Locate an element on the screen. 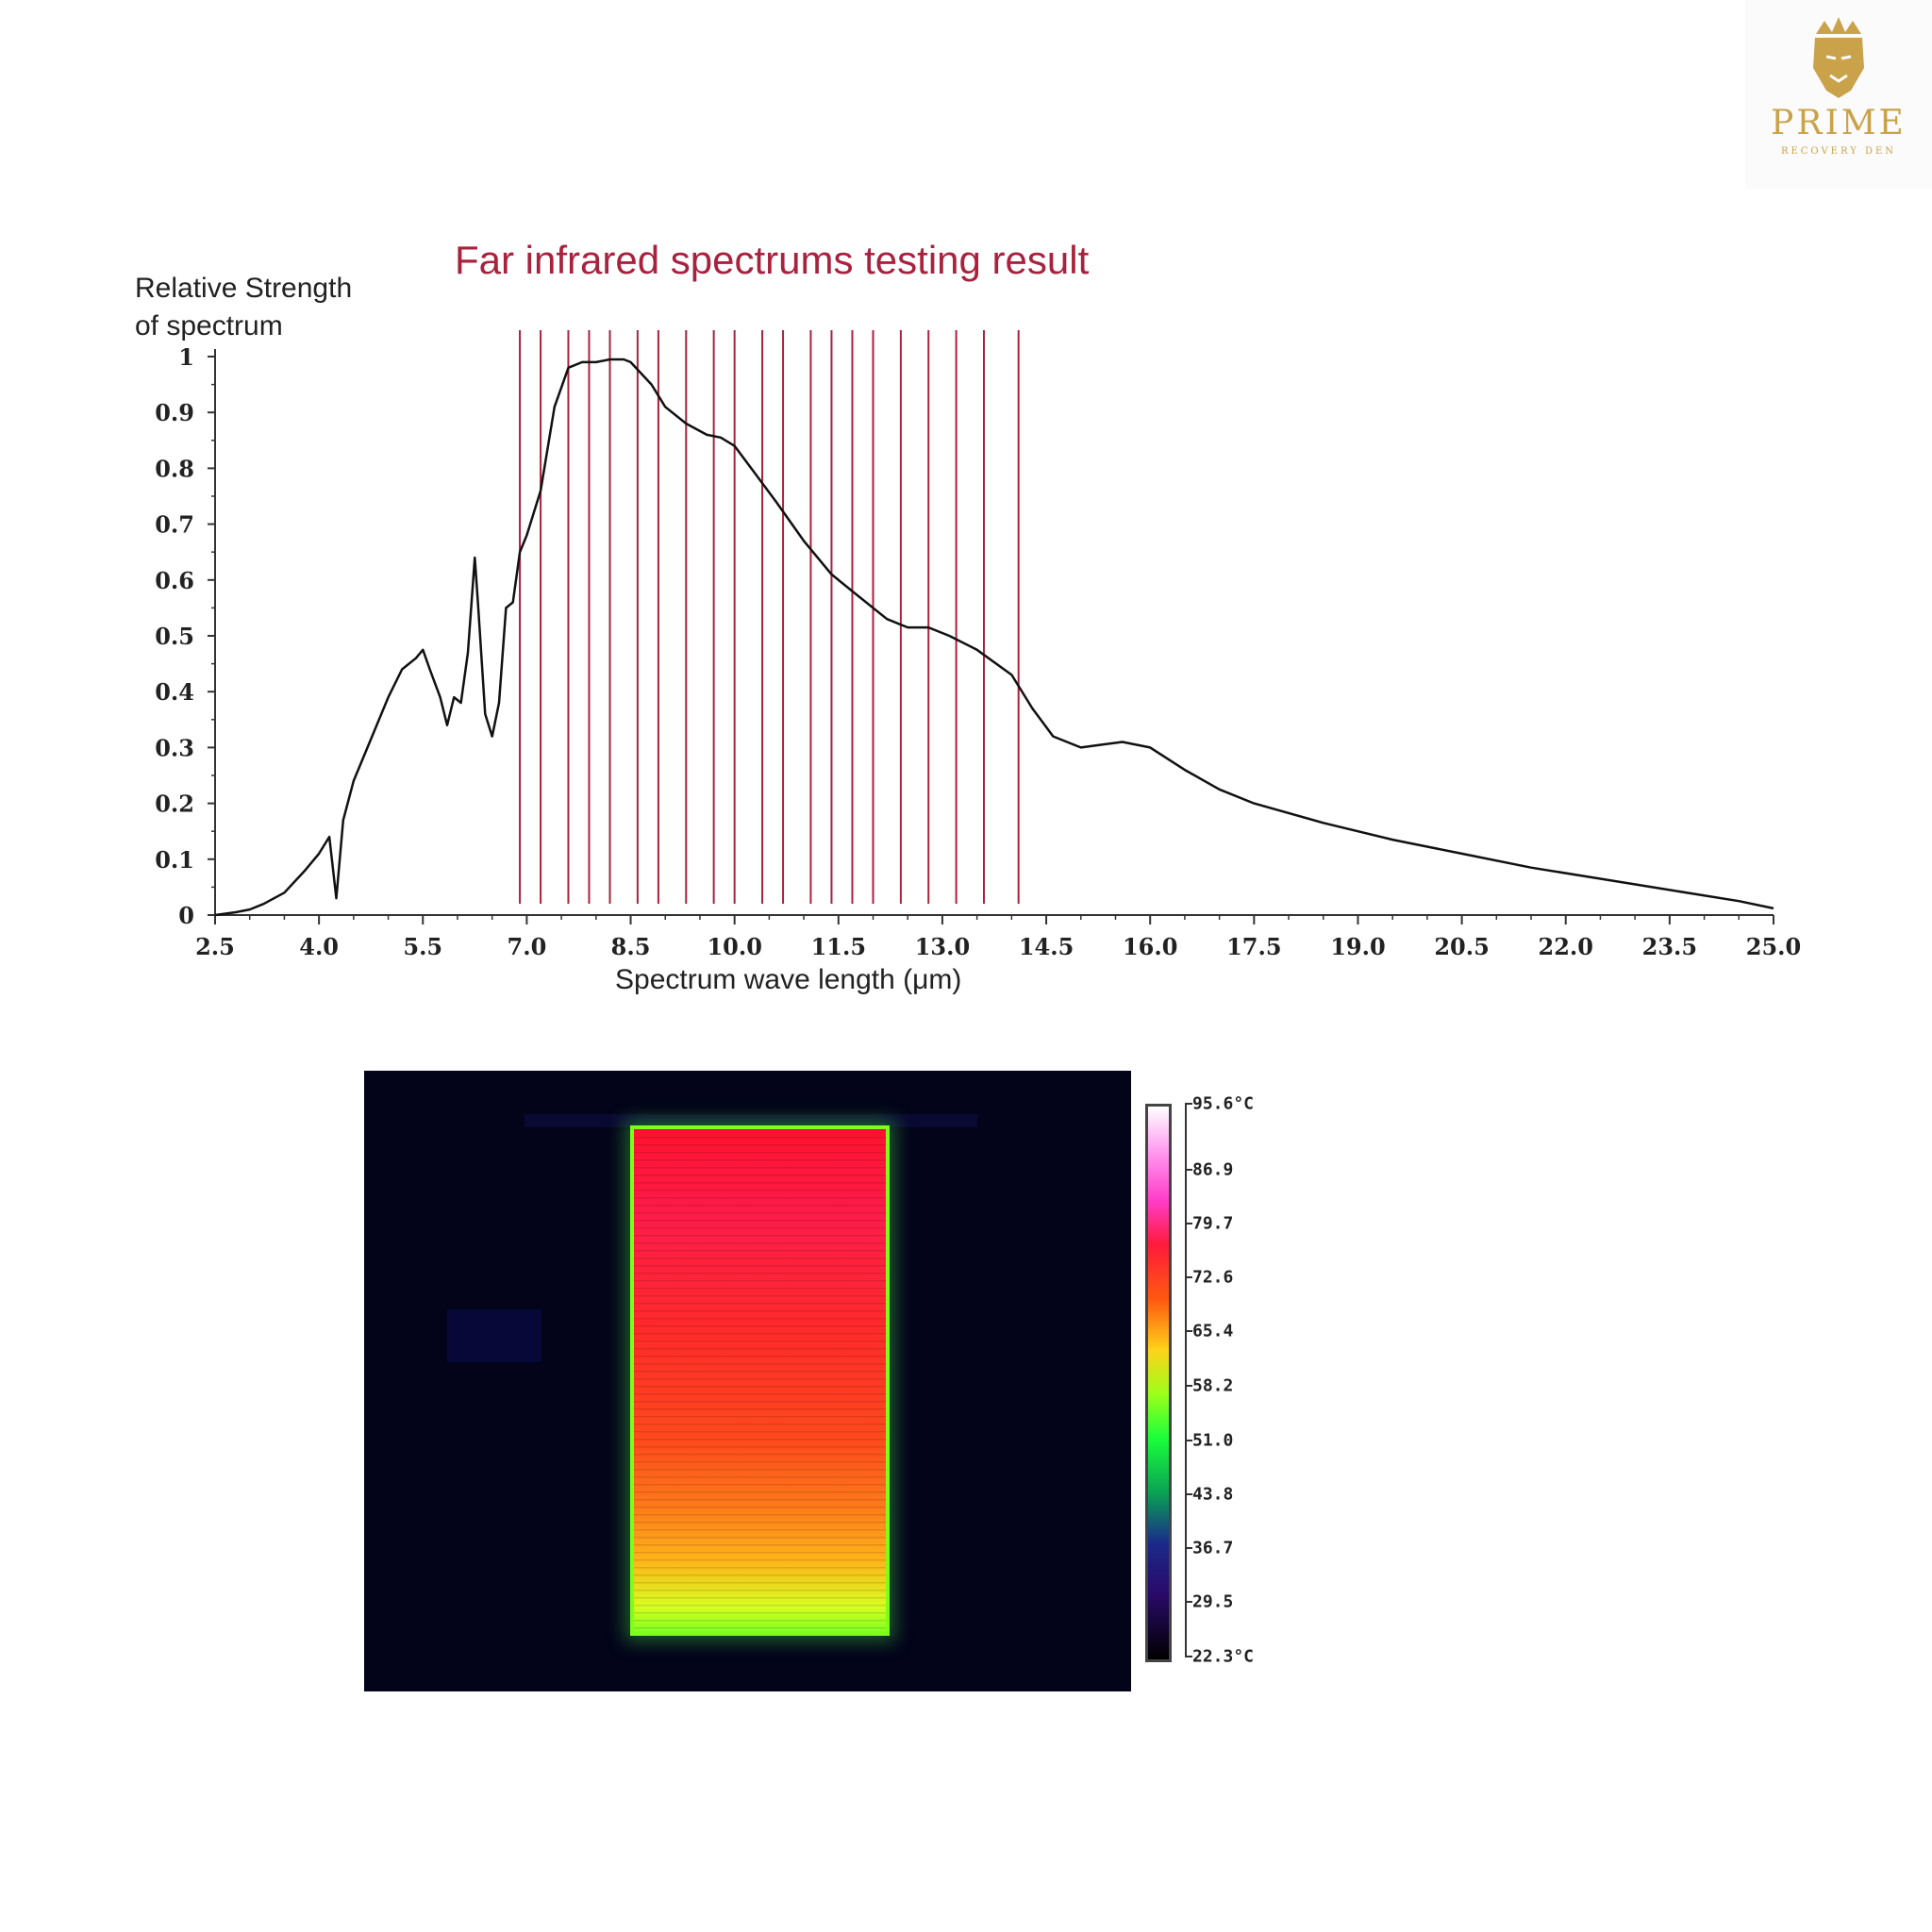  y-axis-label-line-2: of spectrum is located at coordinates (209, 325).